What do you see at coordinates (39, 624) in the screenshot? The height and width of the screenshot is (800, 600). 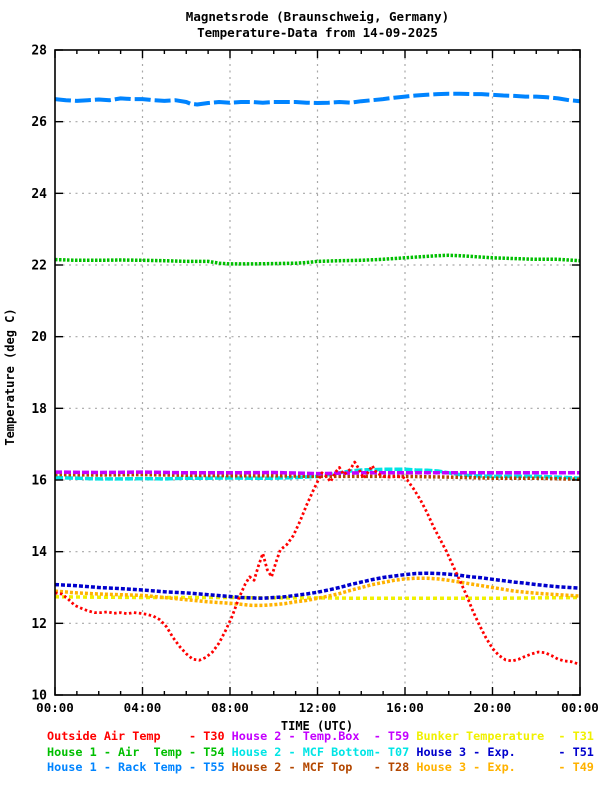 I see `y-tick-label: 12` at bounding box center [39, 624].